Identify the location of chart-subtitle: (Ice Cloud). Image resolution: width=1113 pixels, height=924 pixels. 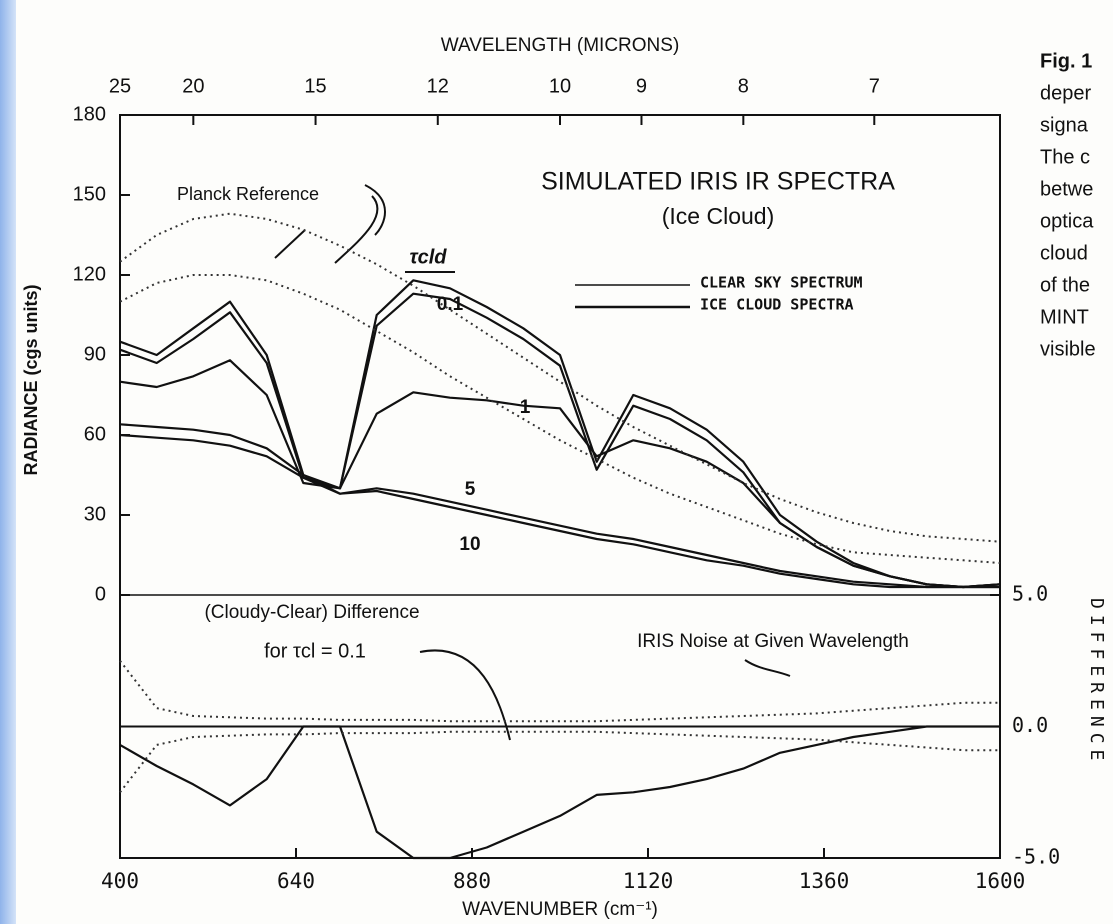
(718, 216).